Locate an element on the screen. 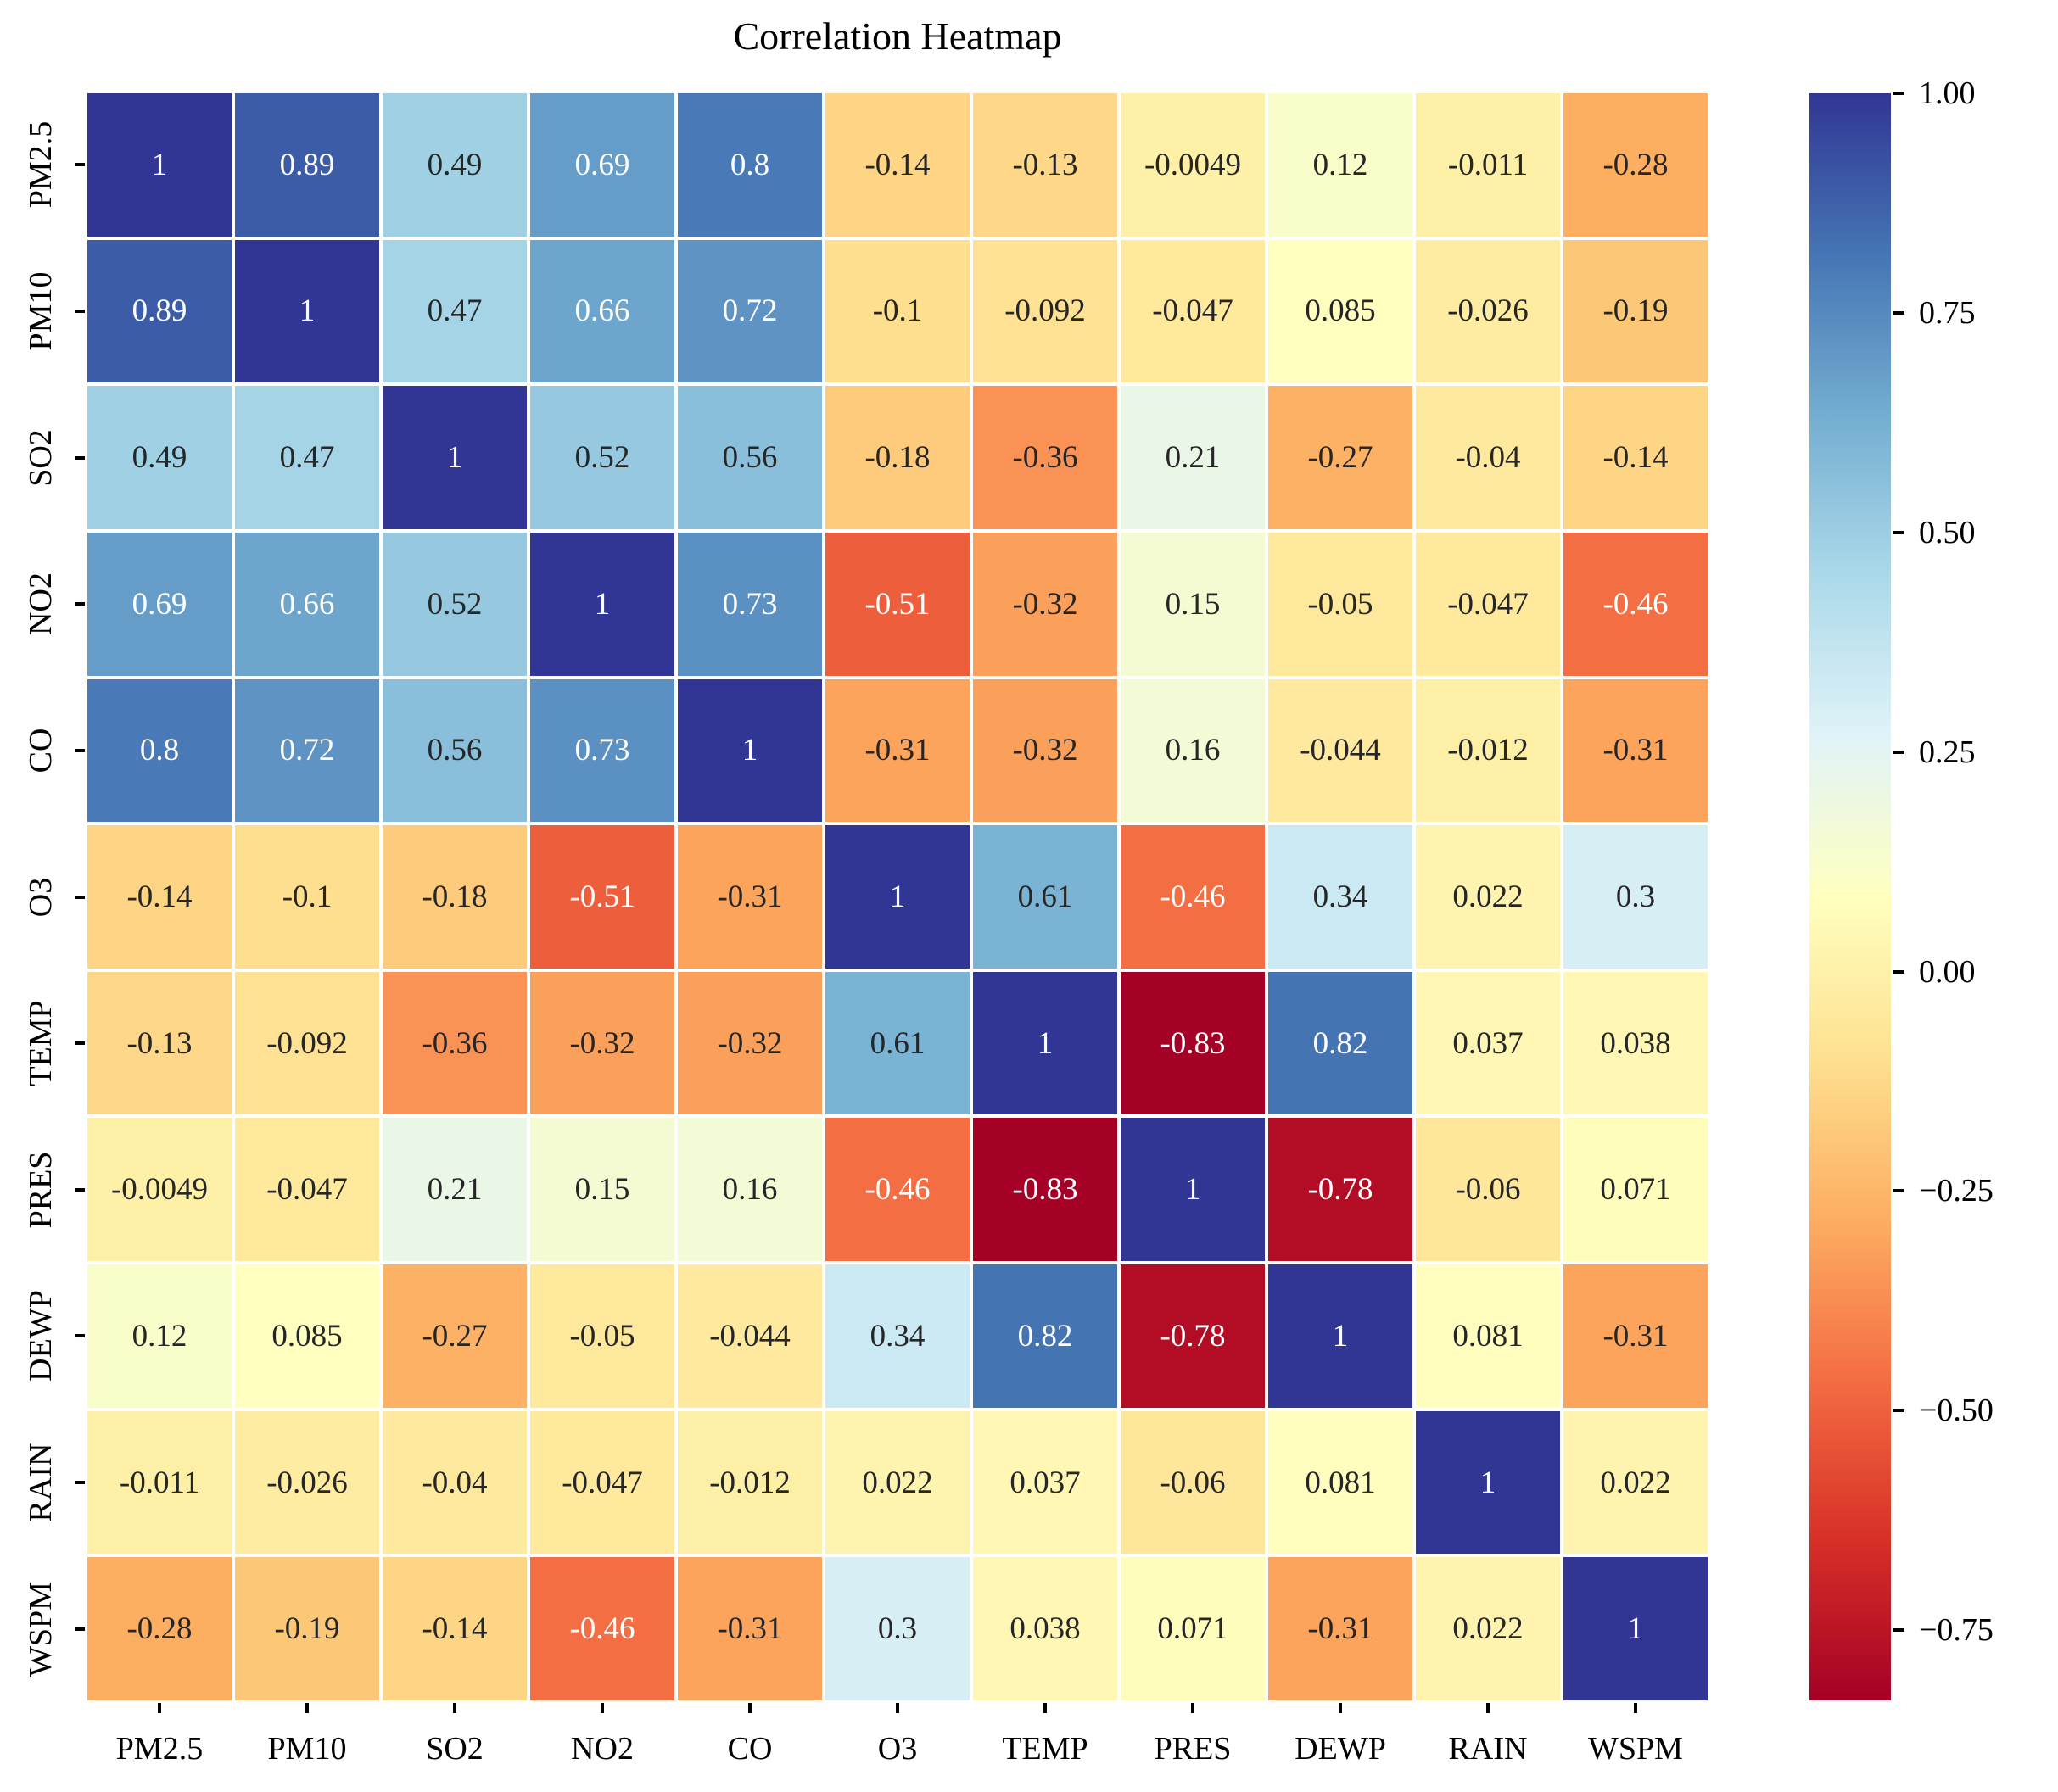 The image size is (2058, 1792). y-axis-tick-CO is located at coordinates (80, 750).